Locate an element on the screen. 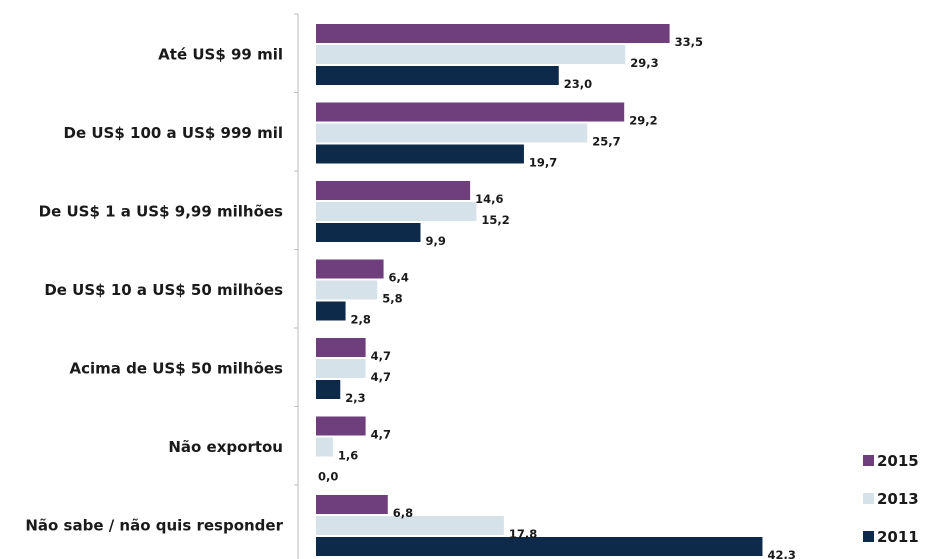  value-label: 15,2 is located at coordinates (495, 220).